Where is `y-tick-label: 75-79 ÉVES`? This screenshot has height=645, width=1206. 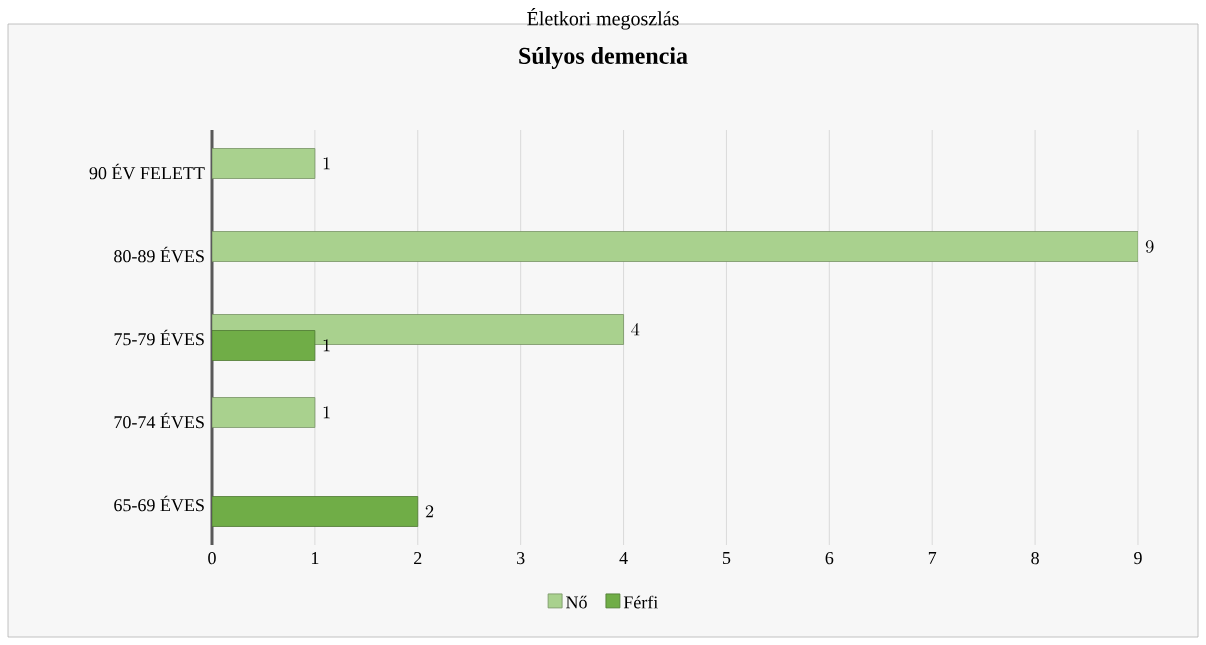 y-tick-label: 75-79 ÉVES is located at coordinates (159, 337).